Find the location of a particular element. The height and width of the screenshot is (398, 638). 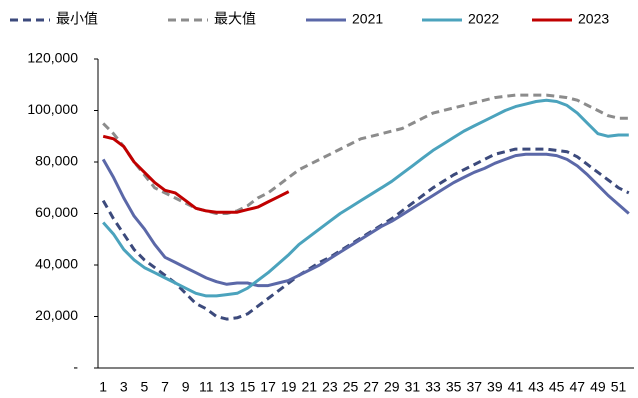

legend-label: 2022 is located at coordinates (483, 19).